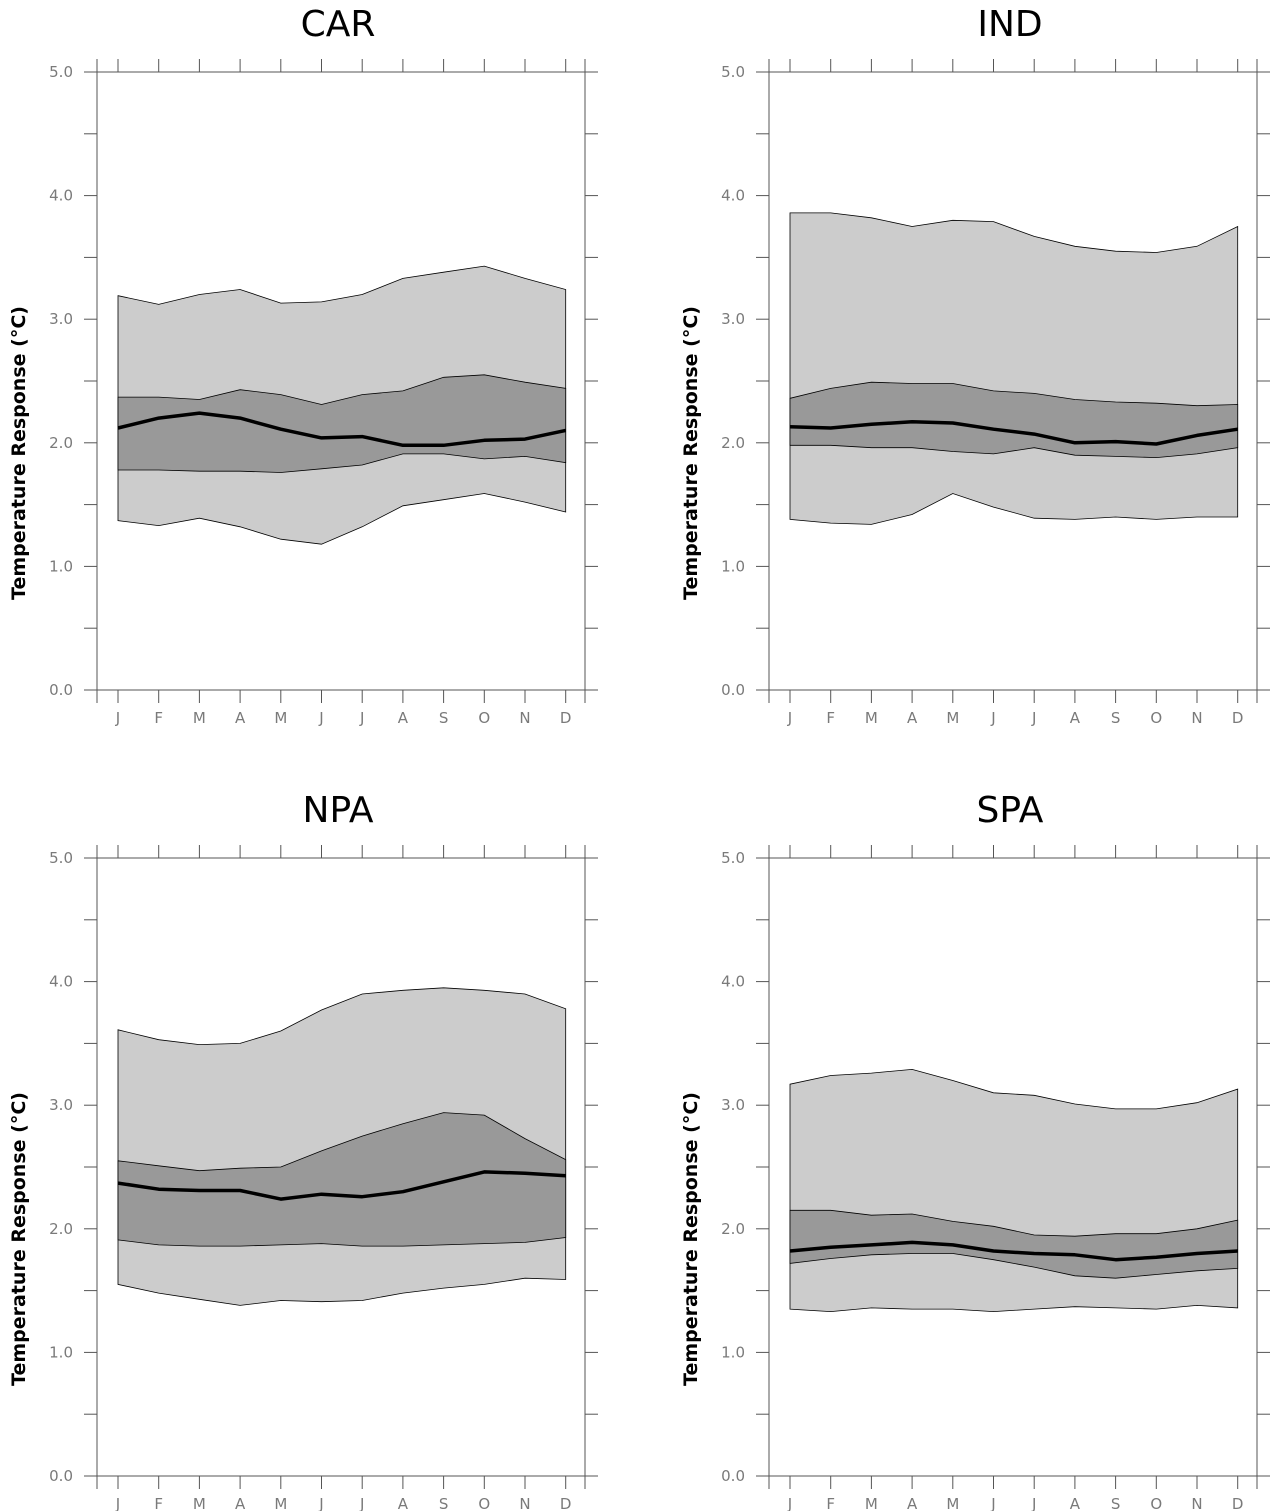 This screenshot has width=1280, height=1511. Describe the element at coordinates (1010, 810) in the screenshot. I see `panel-title: SPA` at that location.